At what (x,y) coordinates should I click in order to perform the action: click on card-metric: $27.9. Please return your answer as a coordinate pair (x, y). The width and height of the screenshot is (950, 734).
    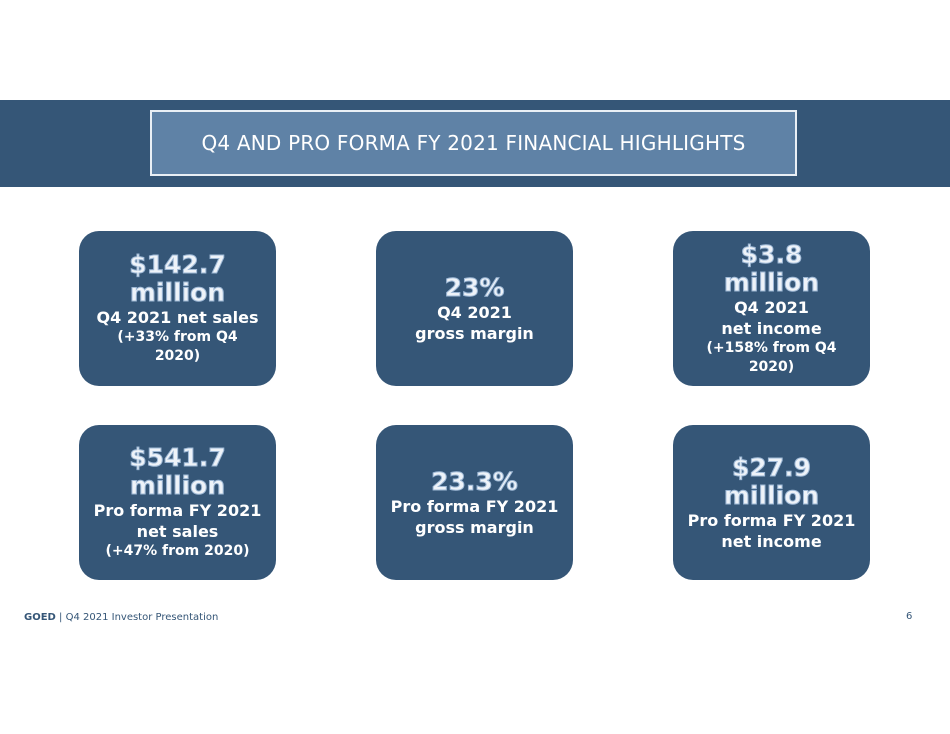
    Looking at the image, I should click on (771, 467).